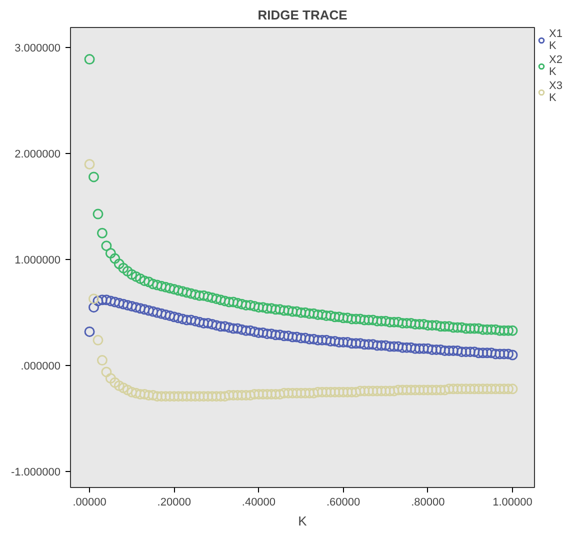  What do you see at coordinates (40, 366) in the screenshot?
I see `y-tick-label: .000000` at bounding box center [40, 366].